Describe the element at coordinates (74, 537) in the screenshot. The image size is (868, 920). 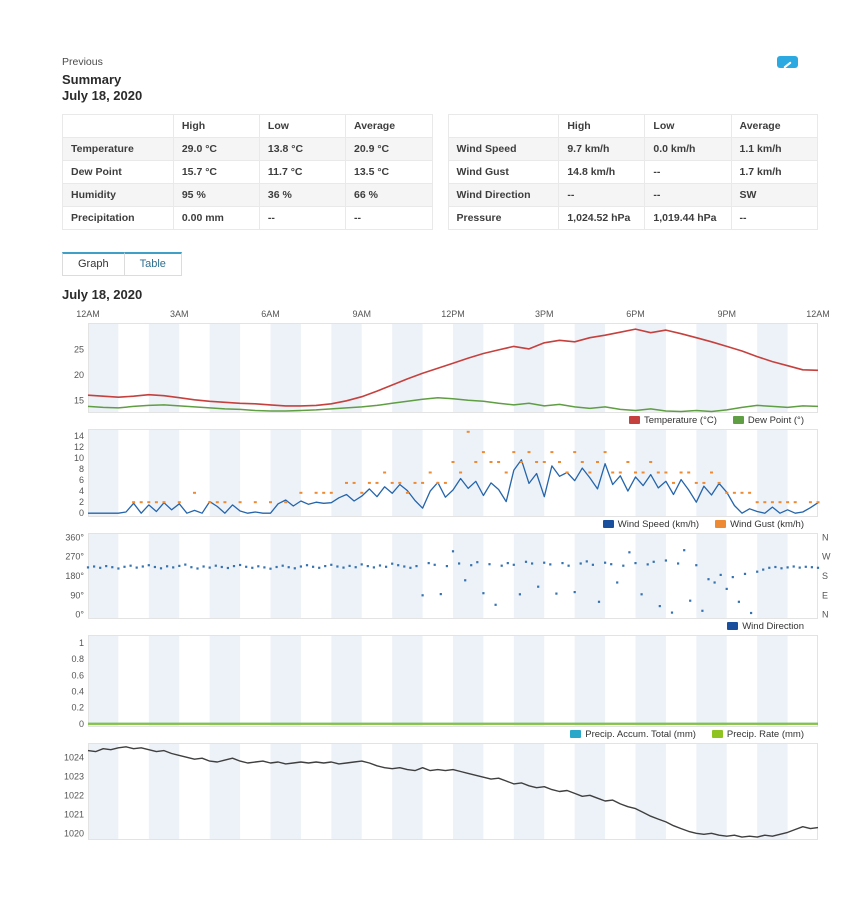
I see `y-tick-label: 360°` at that location.